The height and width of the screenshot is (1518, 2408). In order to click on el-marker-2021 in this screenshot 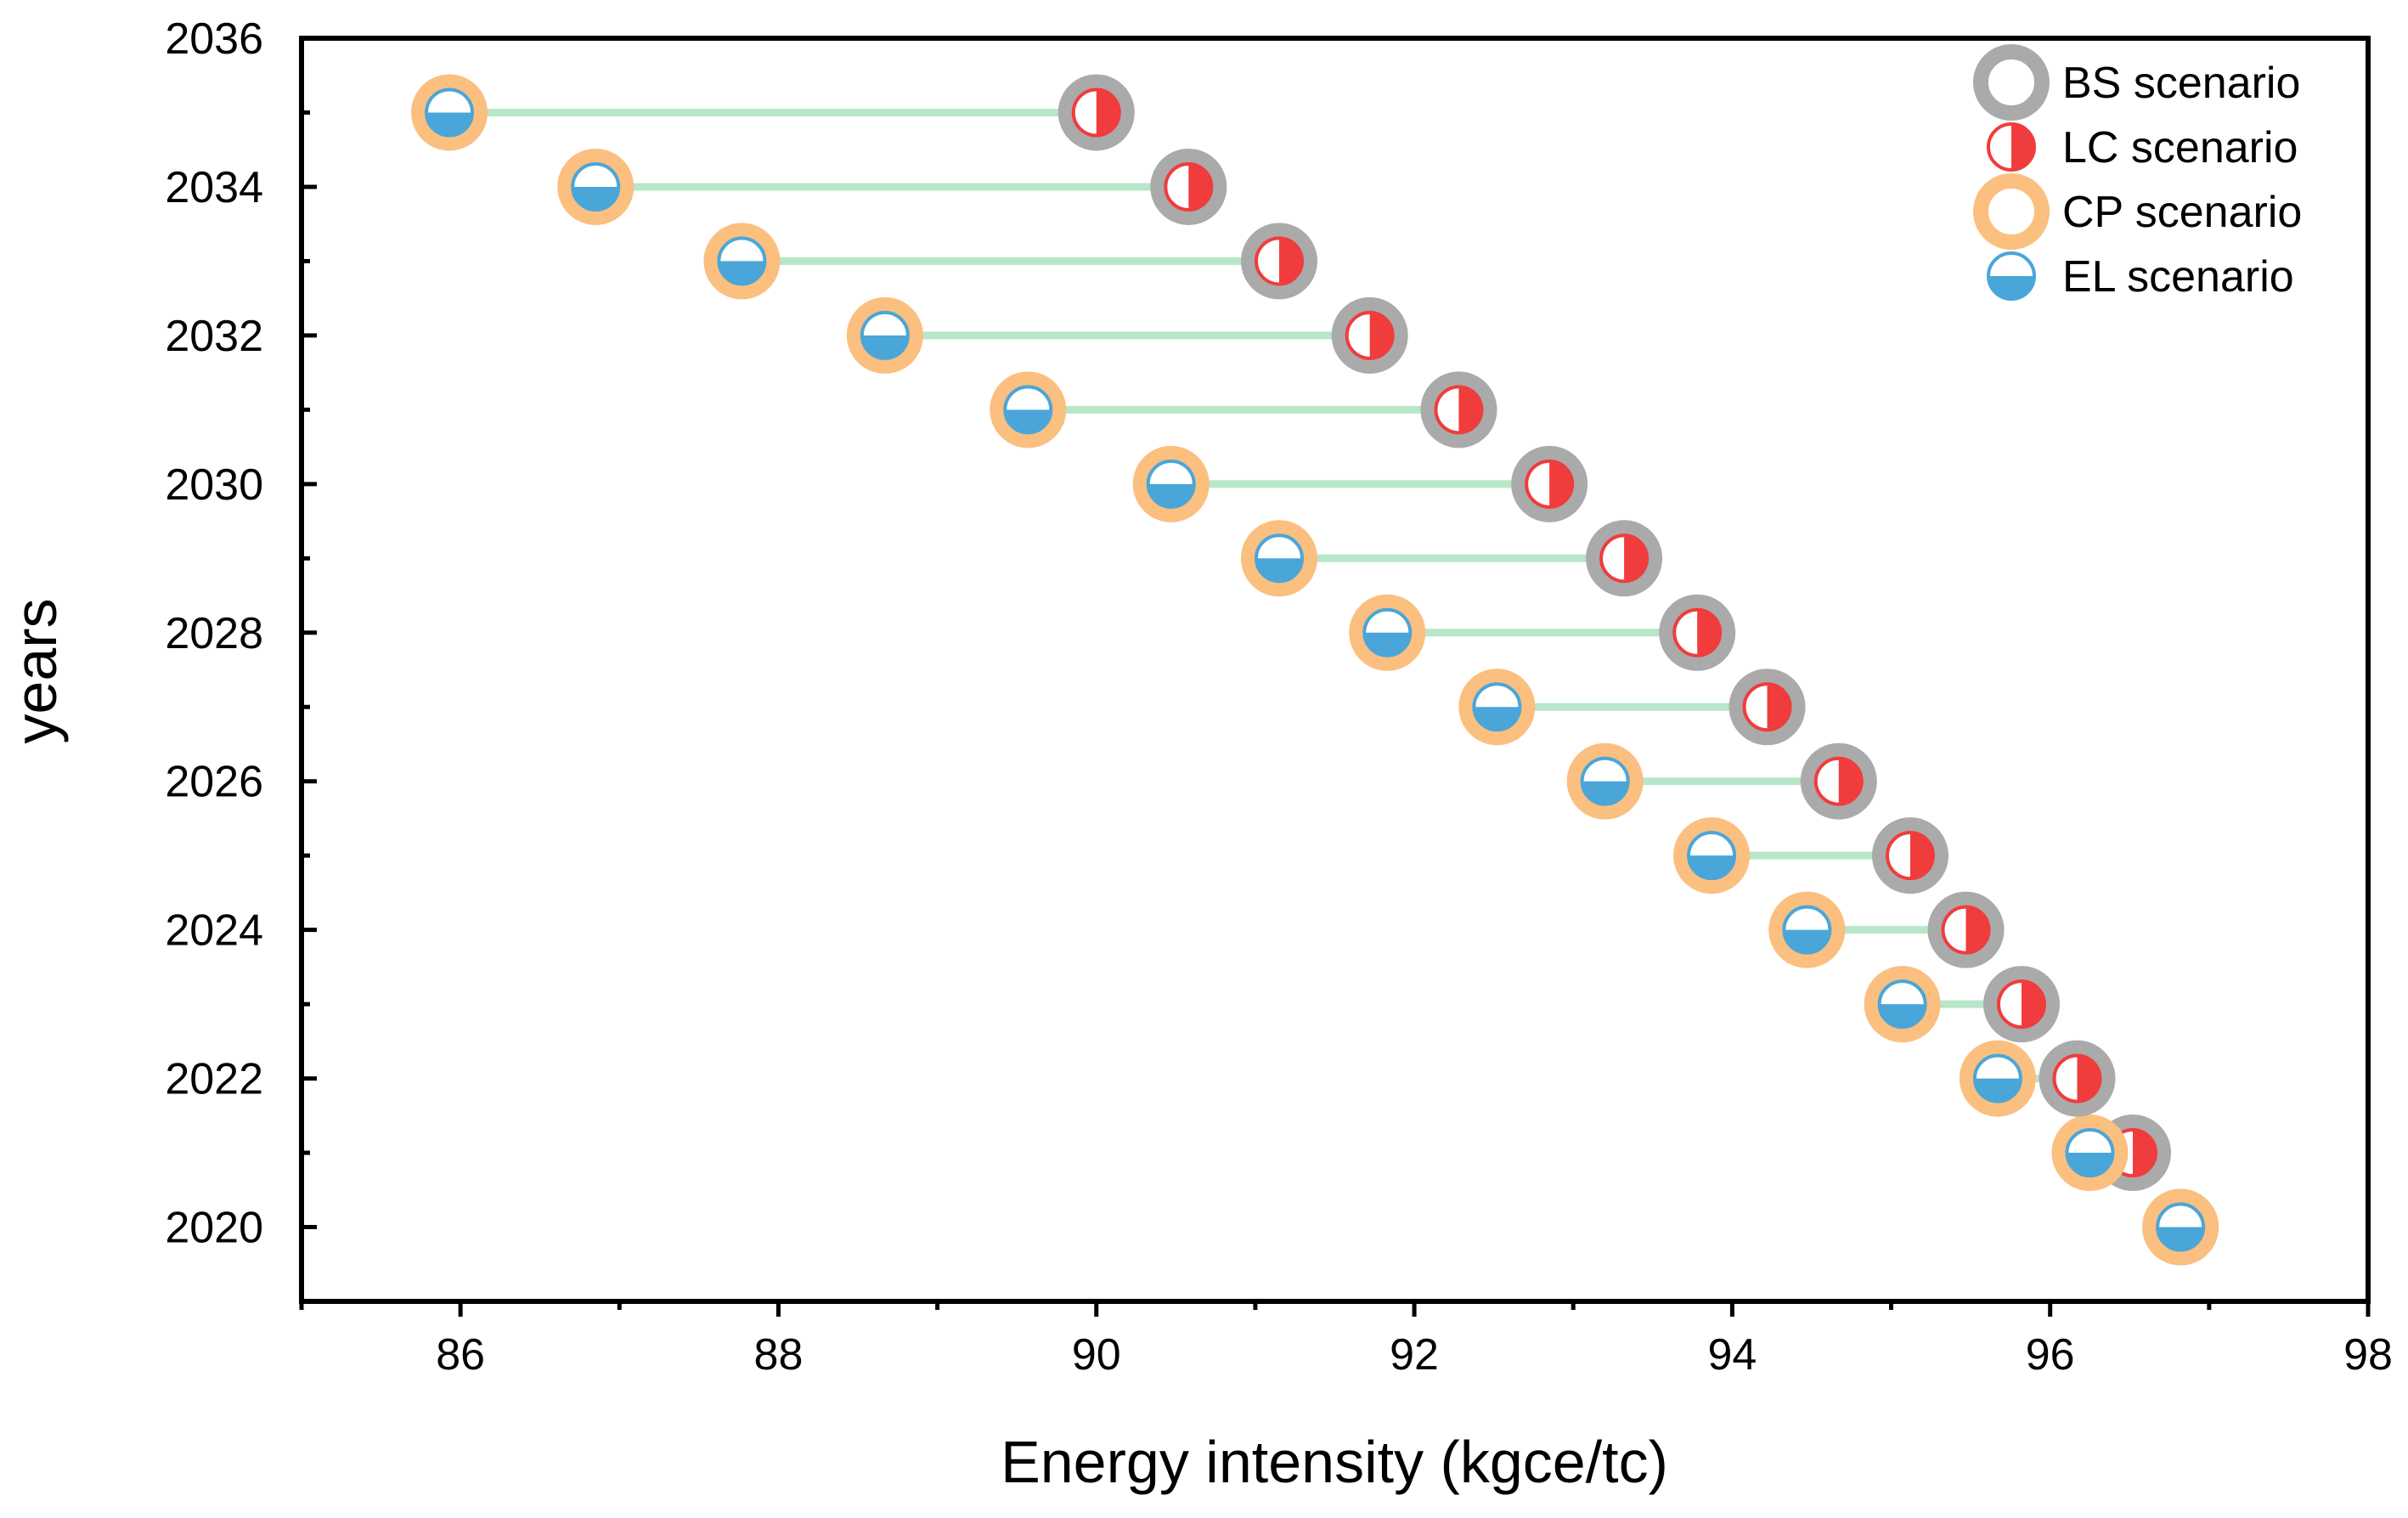, I will do `click(2090, 1165)`.